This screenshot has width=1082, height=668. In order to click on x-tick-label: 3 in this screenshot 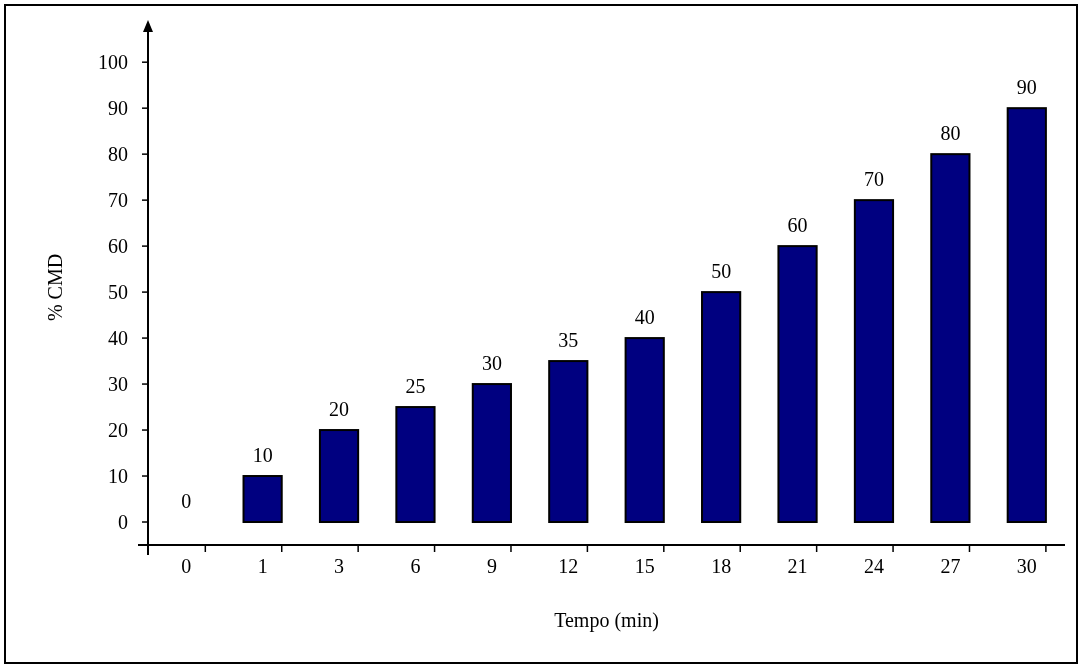, I will do `click(339, 566)`.